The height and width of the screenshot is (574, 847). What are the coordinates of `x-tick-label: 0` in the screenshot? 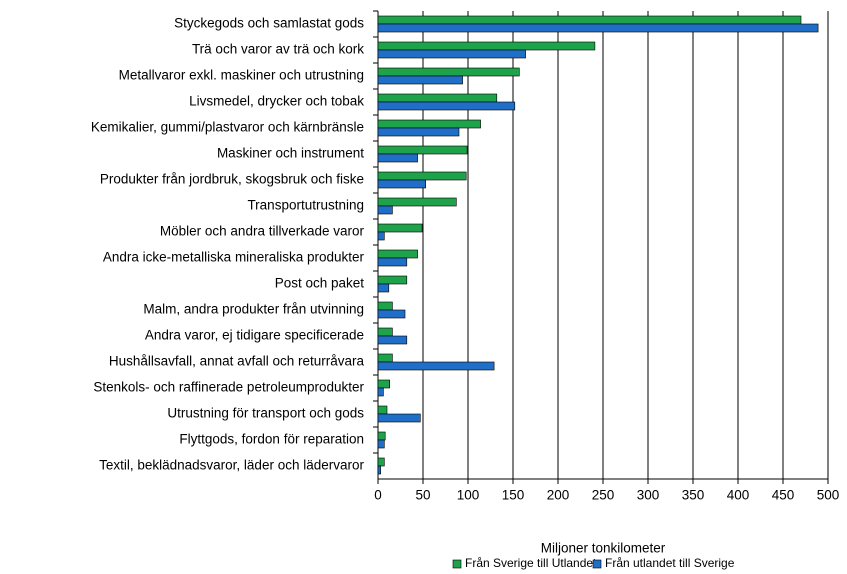 It's located at (378, 495).